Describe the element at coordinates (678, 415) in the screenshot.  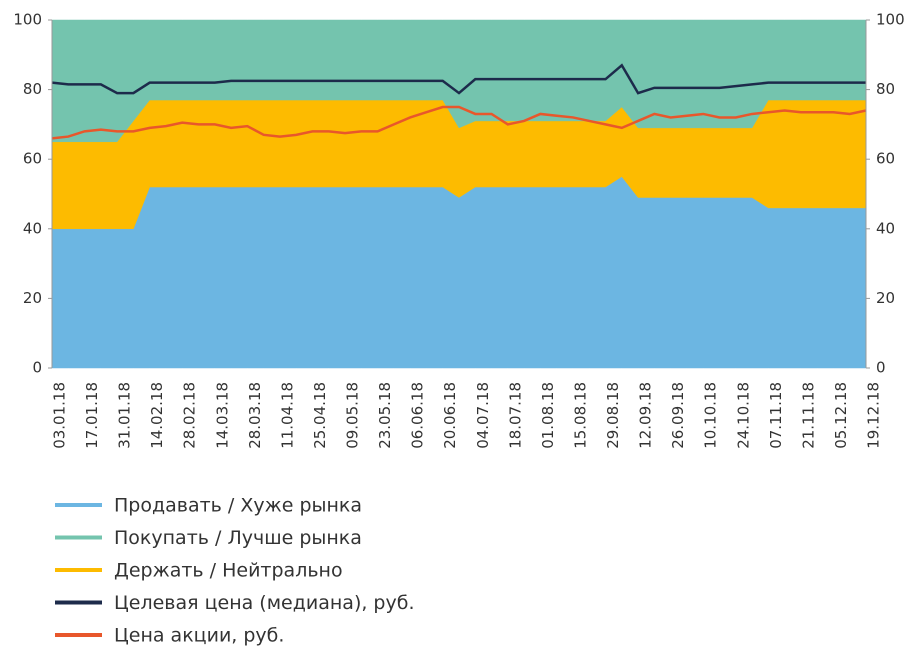
I see `x-tick-label: 26.09.18` at that location.